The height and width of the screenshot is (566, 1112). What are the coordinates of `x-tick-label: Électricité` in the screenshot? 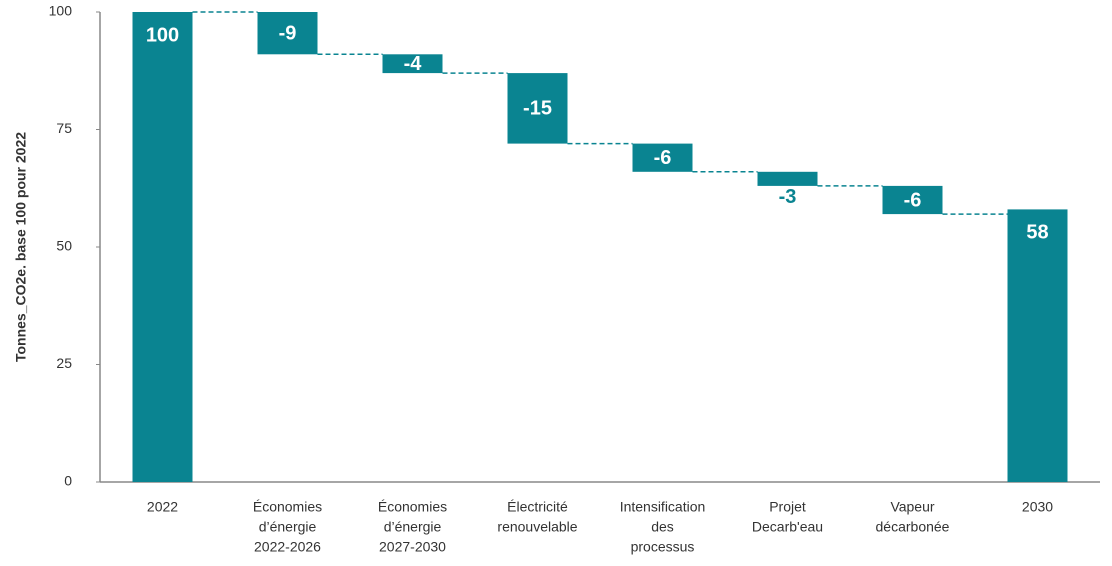 It's located at (537, 507).